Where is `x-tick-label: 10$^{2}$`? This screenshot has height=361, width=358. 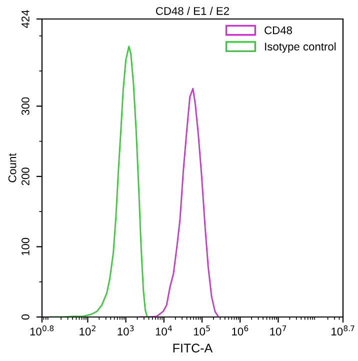
x-tick-label: 10$^{2}$ is located at coordinates (88, 330).